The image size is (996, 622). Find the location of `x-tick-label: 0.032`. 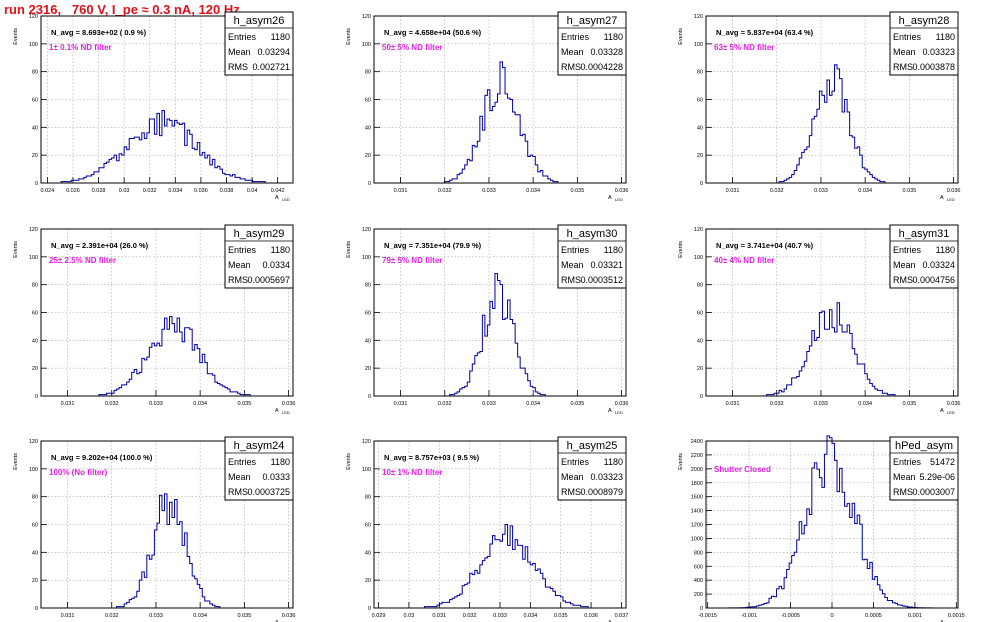

x-tick-label: 0.032 is located at coordinates (445, 191).